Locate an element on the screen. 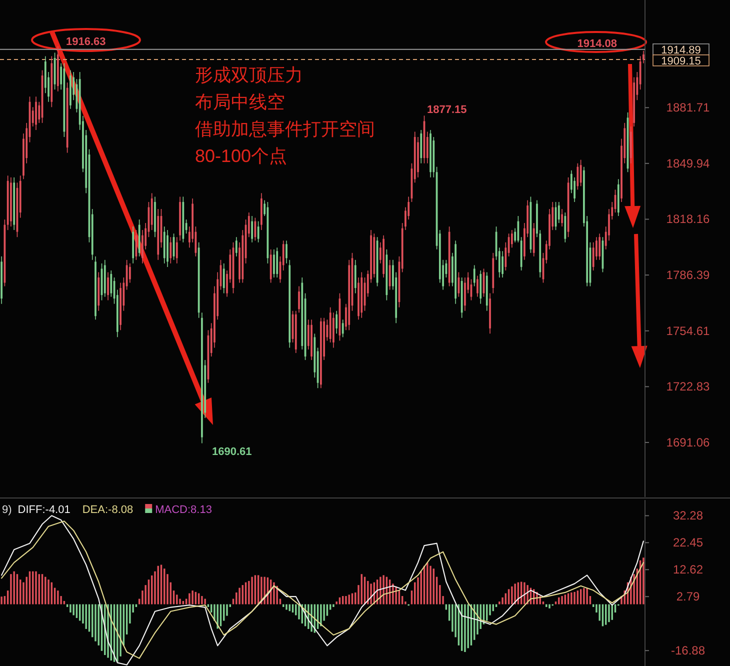 This screenshot has height=666, width=730. y-tick-label: 12.62 is located at coordinates (688, 569).